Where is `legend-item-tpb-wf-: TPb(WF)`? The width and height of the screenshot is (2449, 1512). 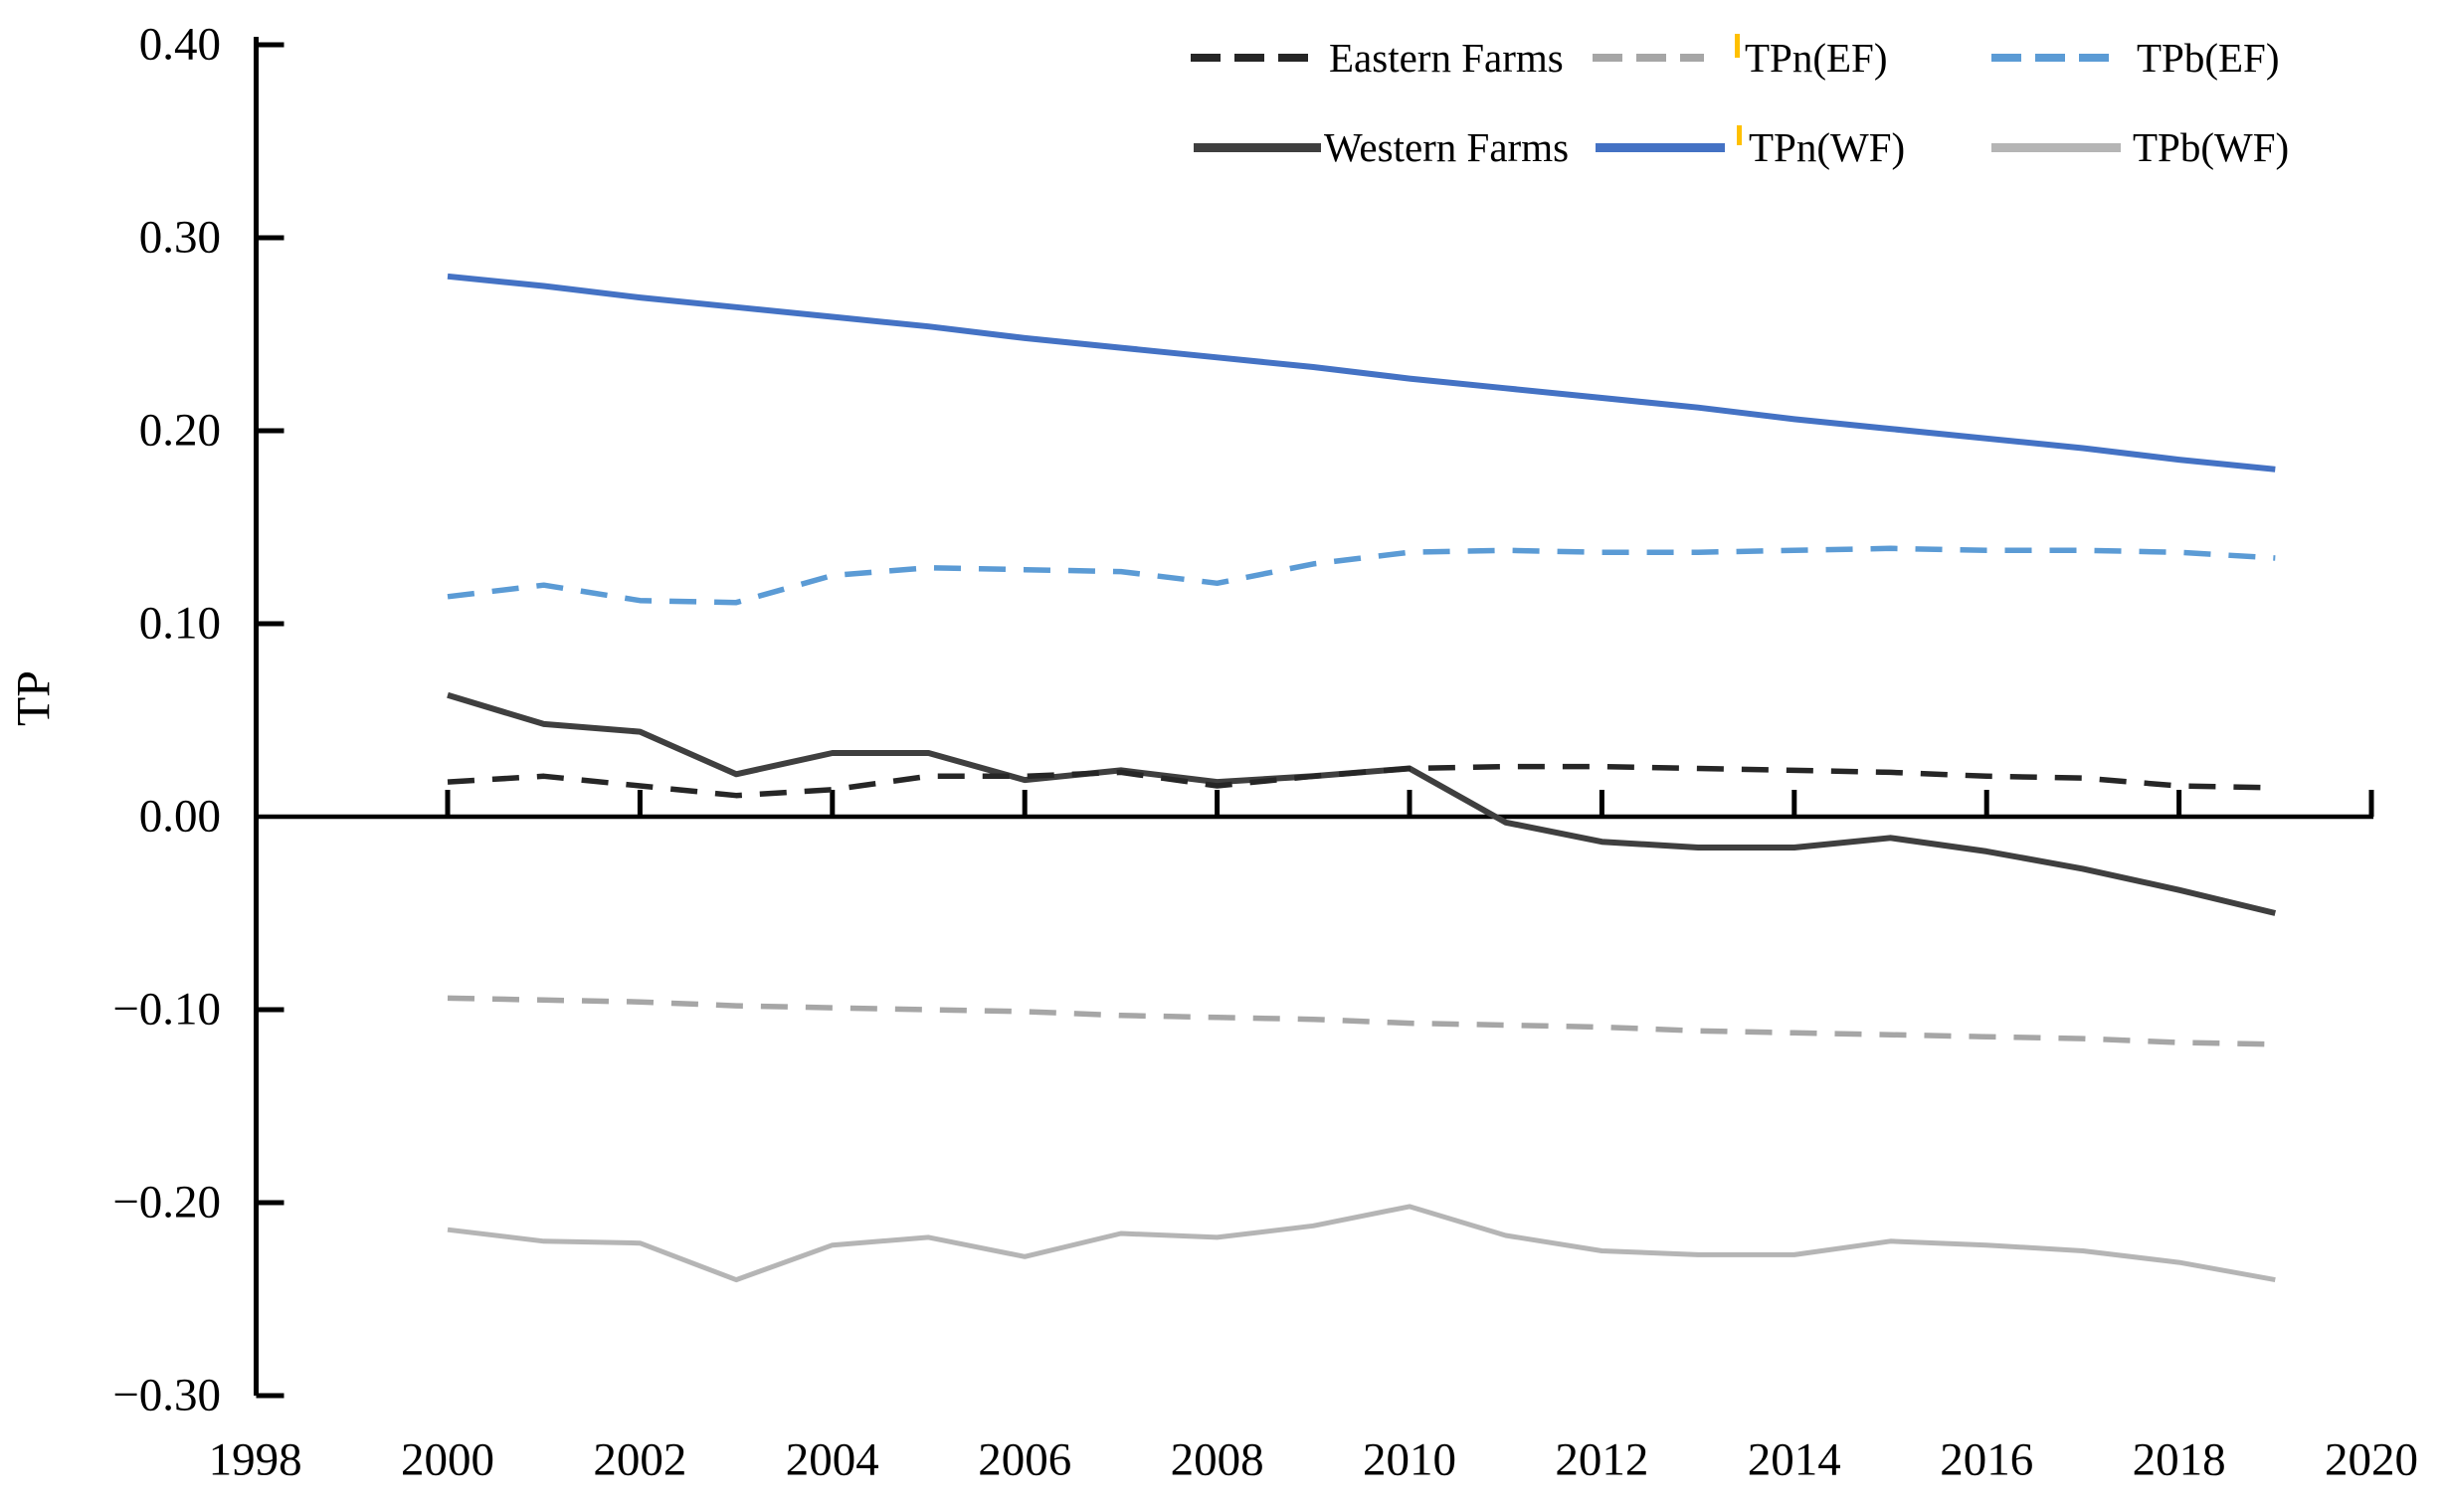
legend-item-tpb-wf-: TPb(WF) is located at coordinates (2140, 146).